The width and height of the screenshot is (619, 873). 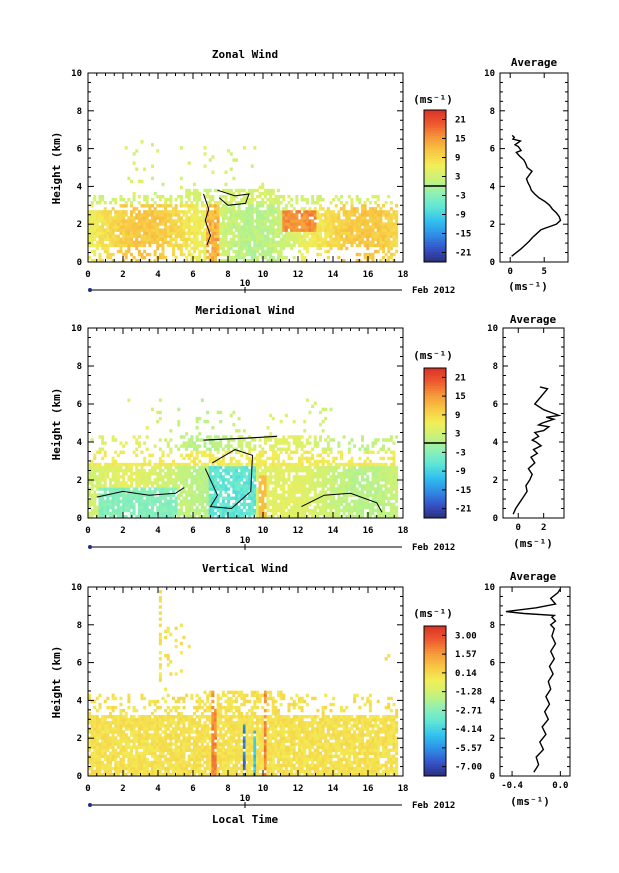 I want to click on date-label: Feb 2012, so click(x=433, y=548).